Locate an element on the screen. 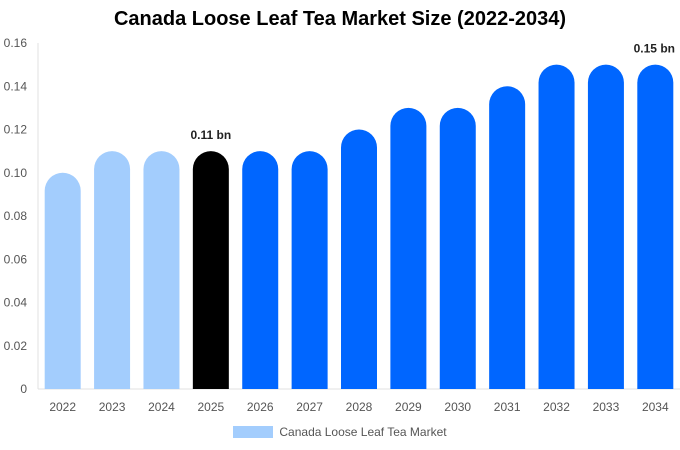  bar-2033 is located at coordinates (605, 226).